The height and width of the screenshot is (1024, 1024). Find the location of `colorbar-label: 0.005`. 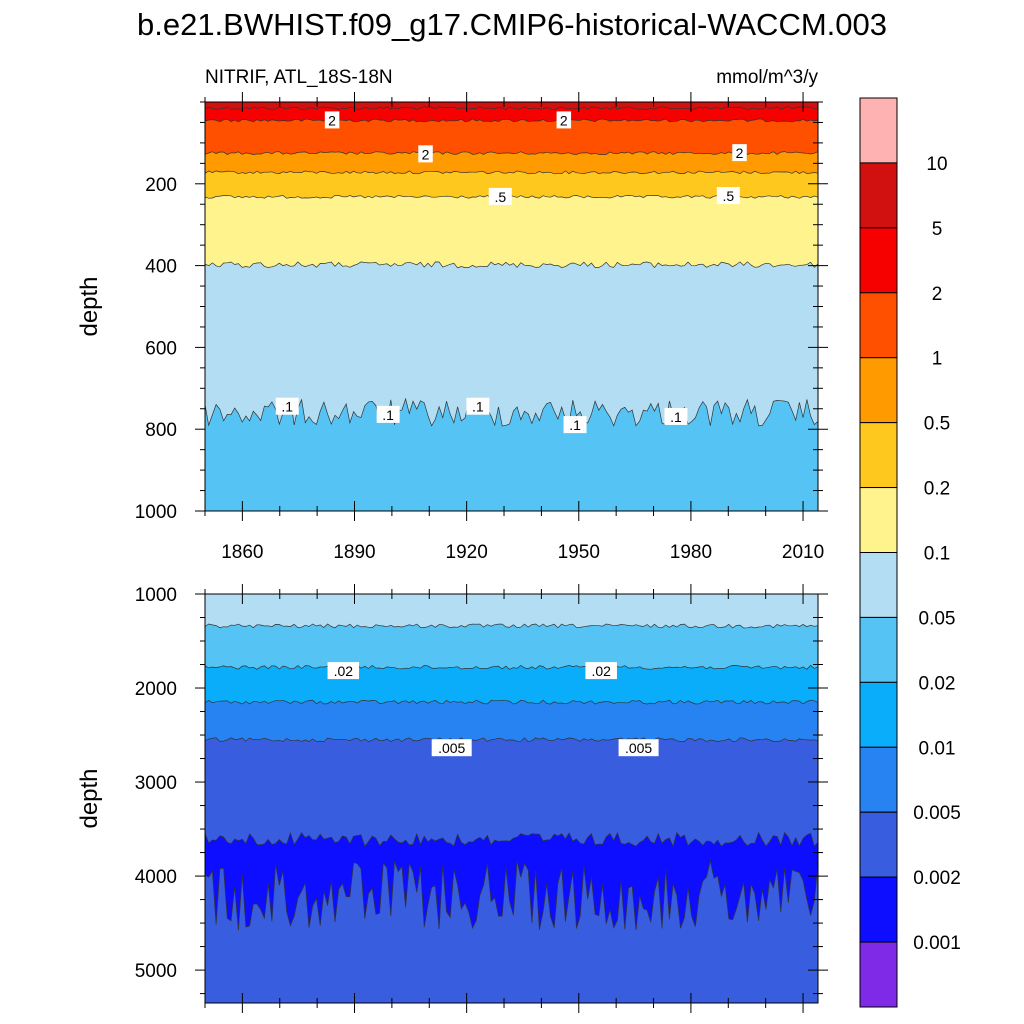

colorbar-label: 0.005 is located at coordinates (937, 813).